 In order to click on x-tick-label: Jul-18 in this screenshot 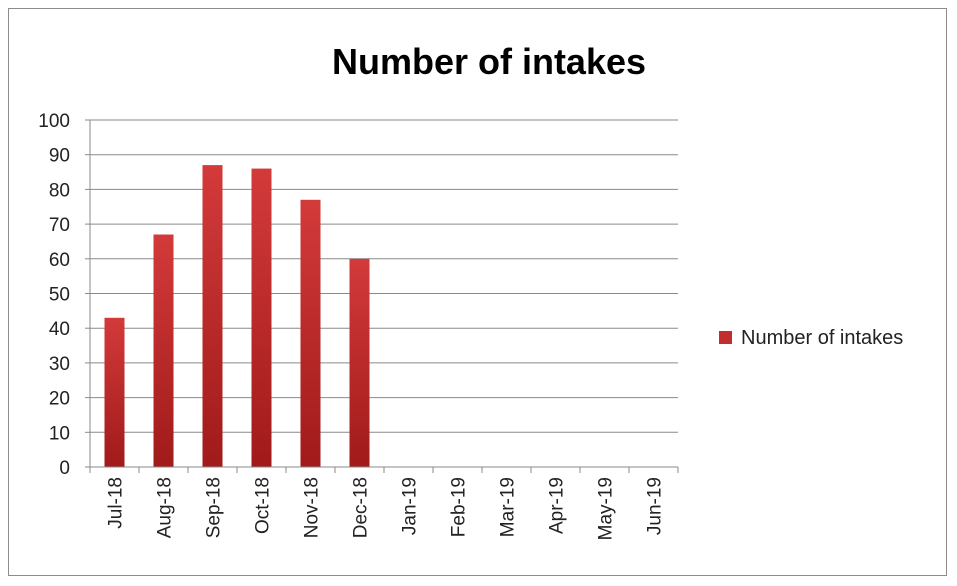, I will do `click(116, 503)`.